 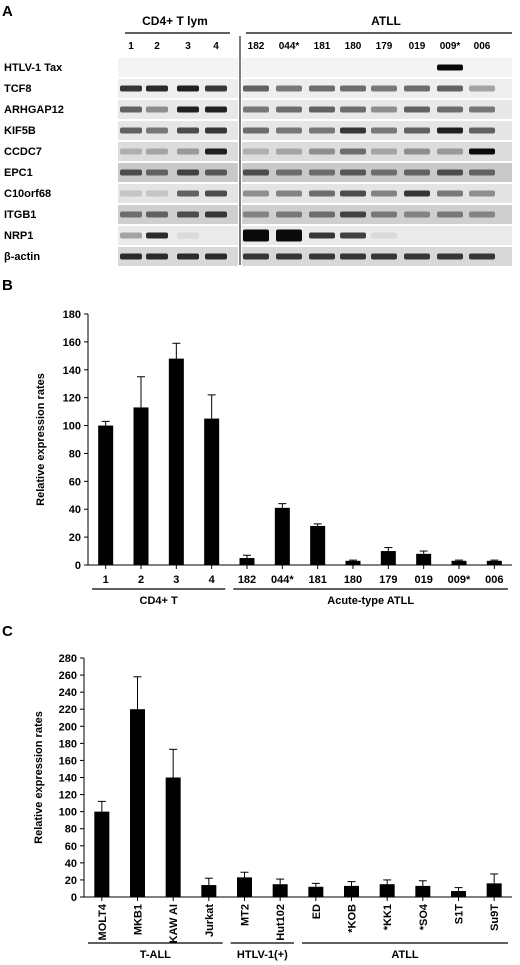 What do you see at coordinates (72, 399) in the screenshot?
I see `y-tick-label: 120` at bounding box center [72, 399].